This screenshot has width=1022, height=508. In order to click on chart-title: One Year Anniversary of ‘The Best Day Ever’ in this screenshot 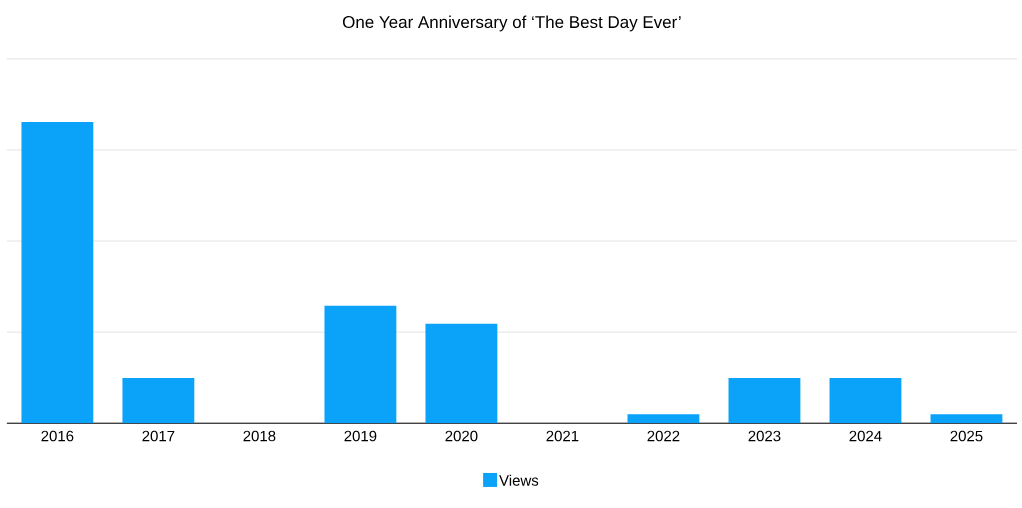, I will do `click(511, 23)`.